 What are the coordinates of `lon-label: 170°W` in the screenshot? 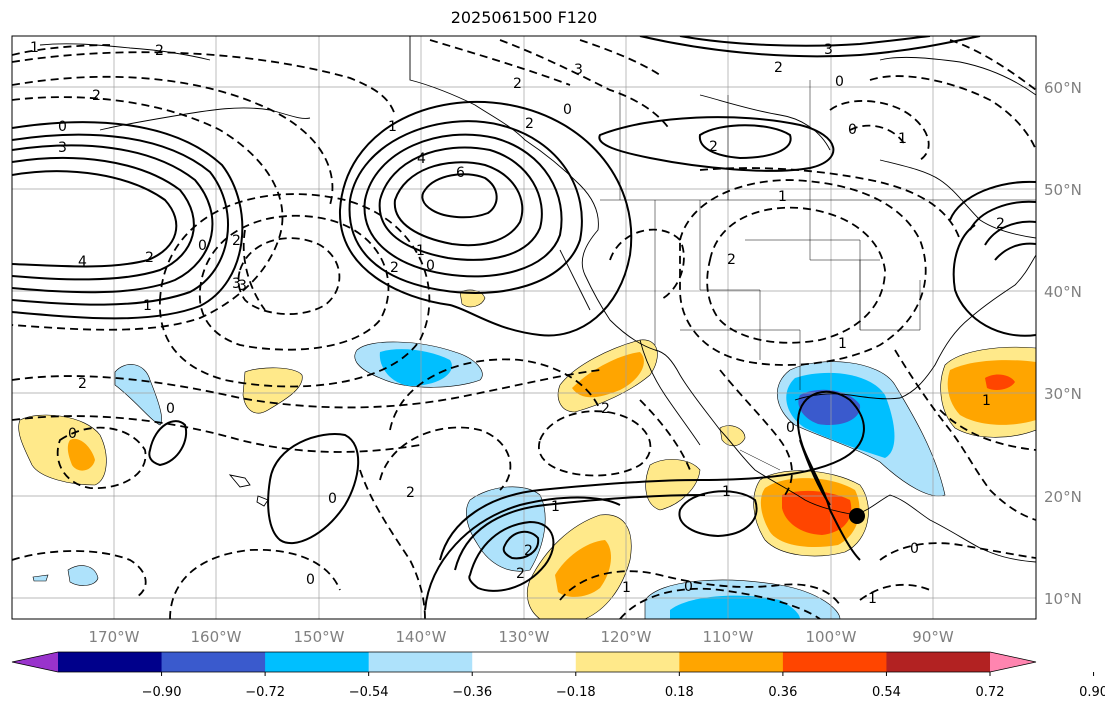 It's located at (114, 637).